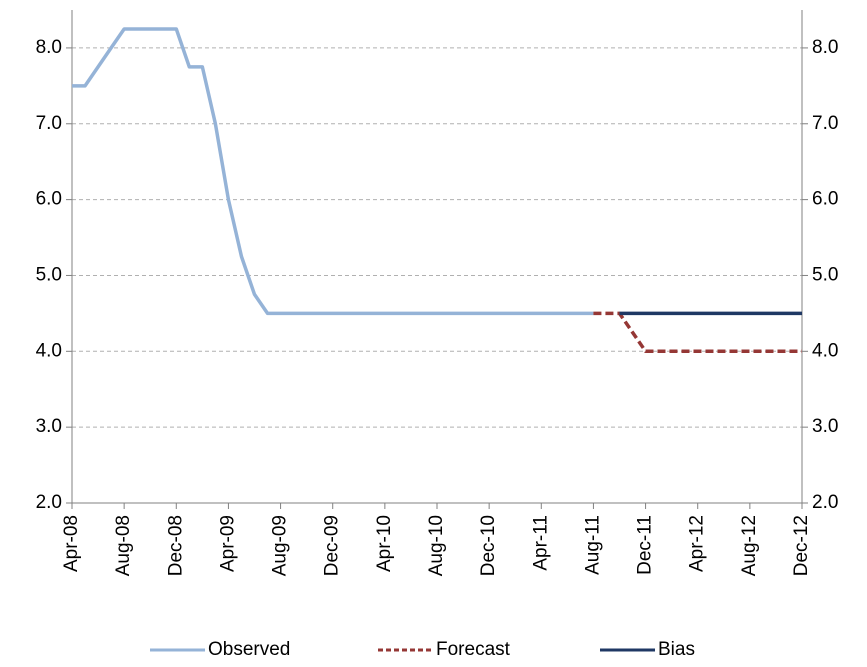 The height and width of the screenshot is (667, 867). Describe the element at coordinates (49, 502) in the screenshot. I see `y-tick-label: 2.0` at that location.